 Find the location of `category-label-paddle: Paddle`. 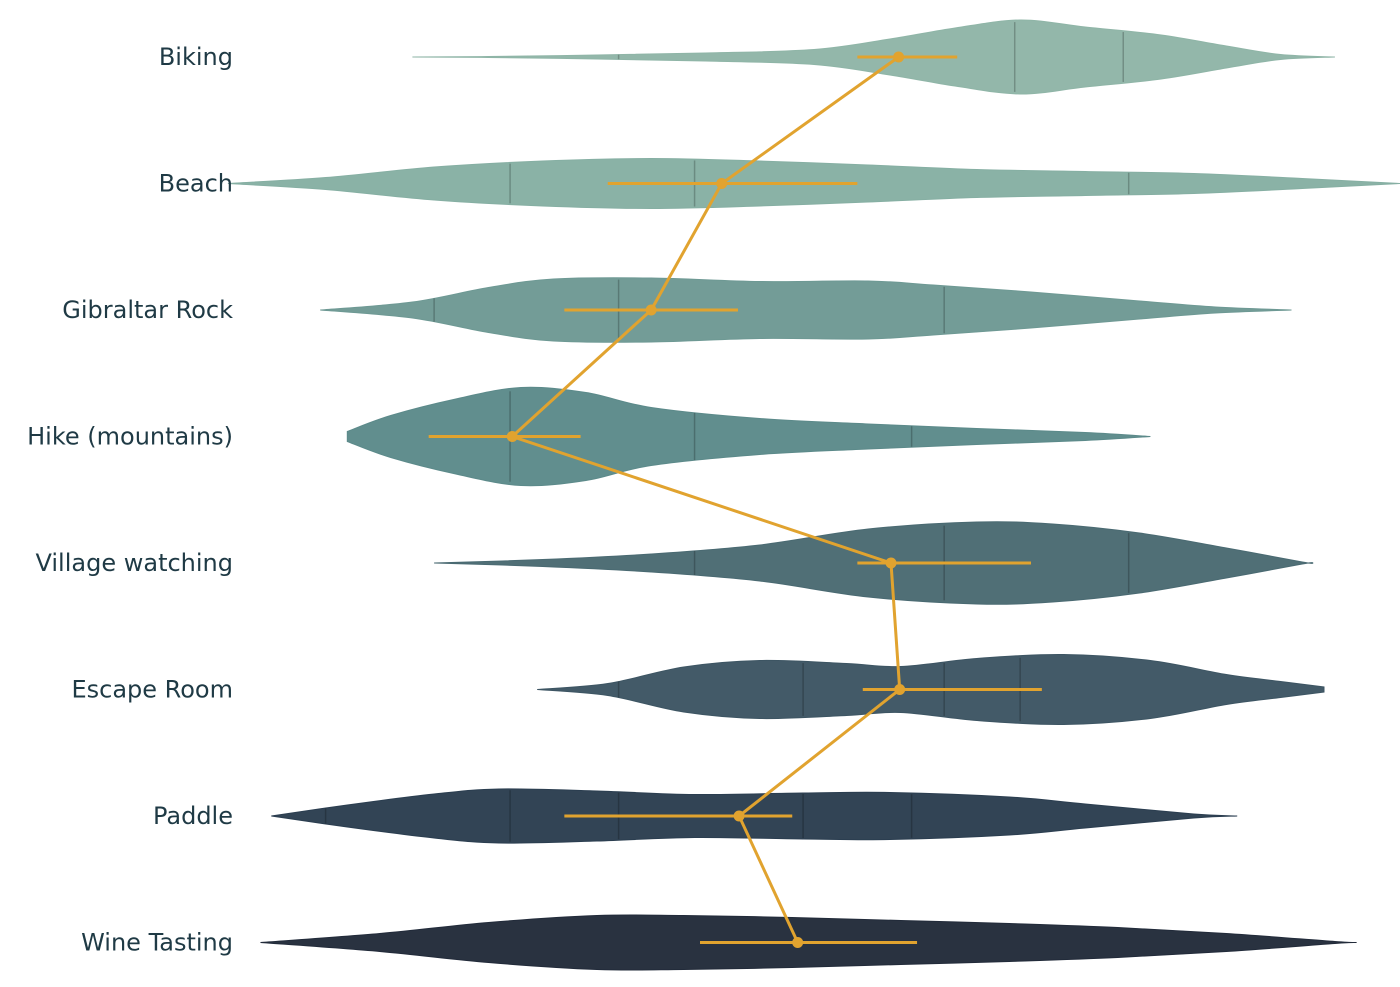

category-label-paddle: Paddle is located at coordinates (193, 816).